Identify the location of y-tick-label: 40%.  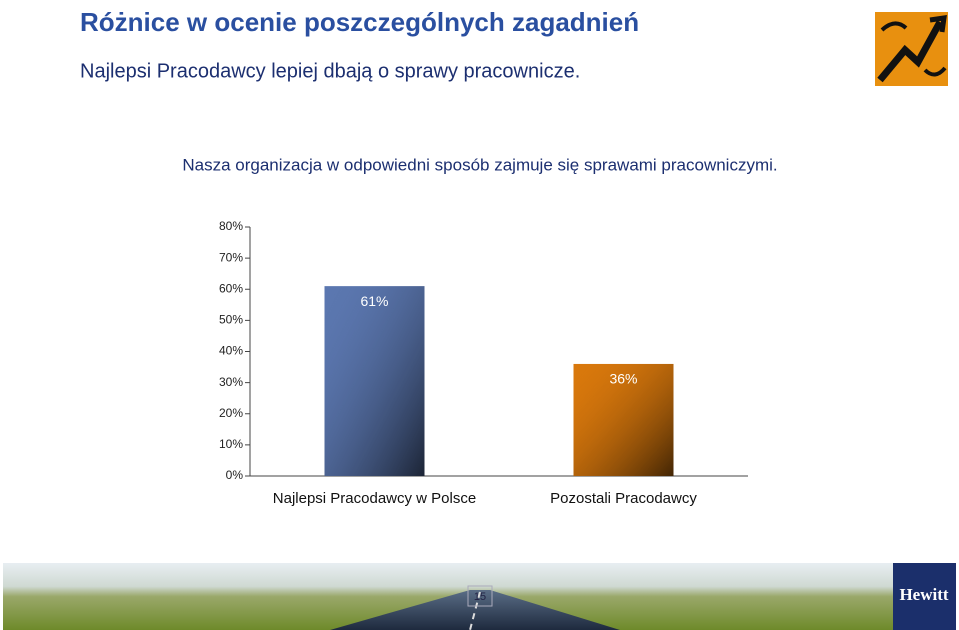
(231, 351).